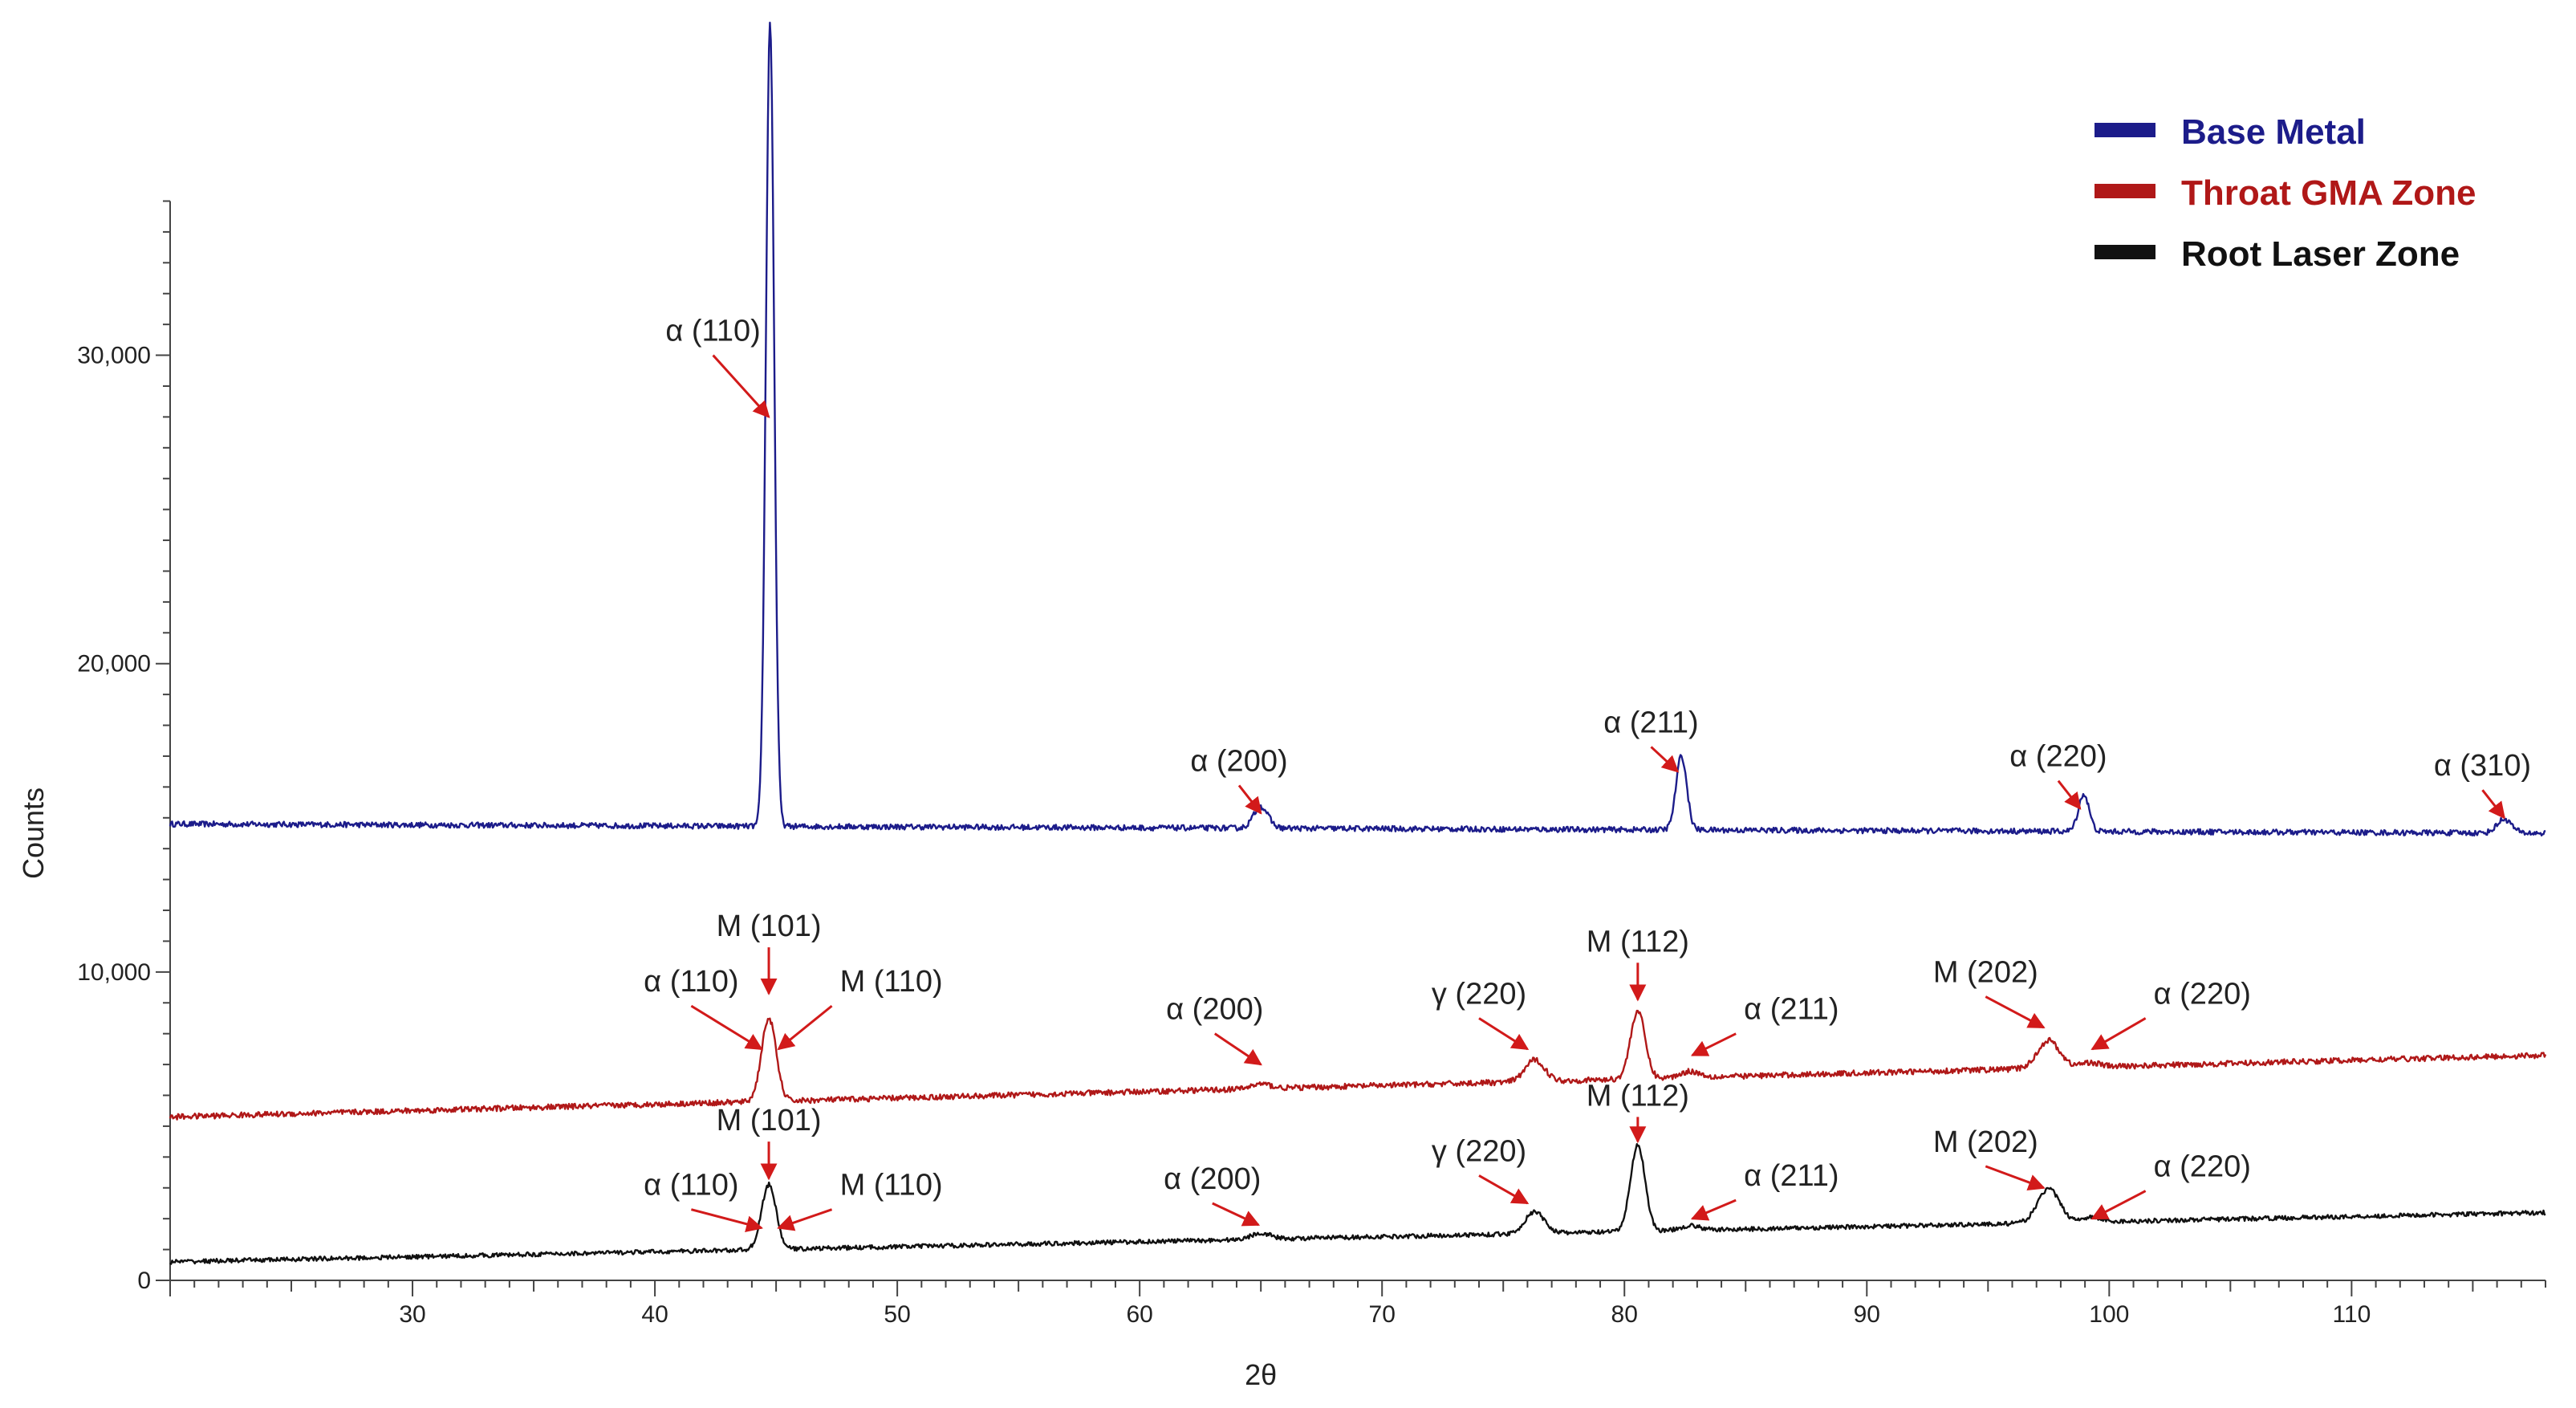  What do you see at coordinates (2109, 1315) in the screenshot?
I see `x-tick-label: 100` at bounding box center [2109, 1315].